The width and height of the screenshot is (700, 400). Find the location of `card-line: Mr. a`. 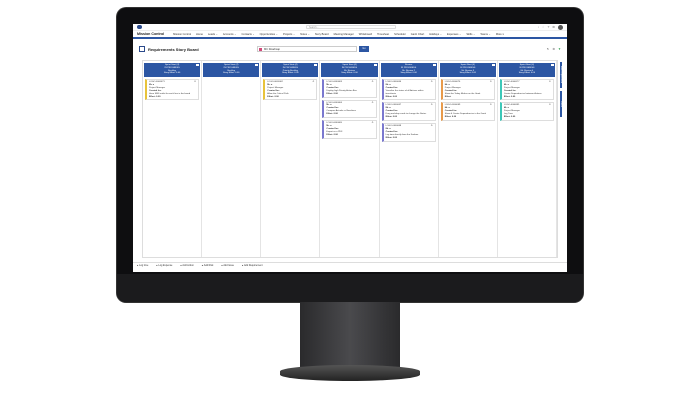

card-line: Mr. a is located at coordinates (447, 84).